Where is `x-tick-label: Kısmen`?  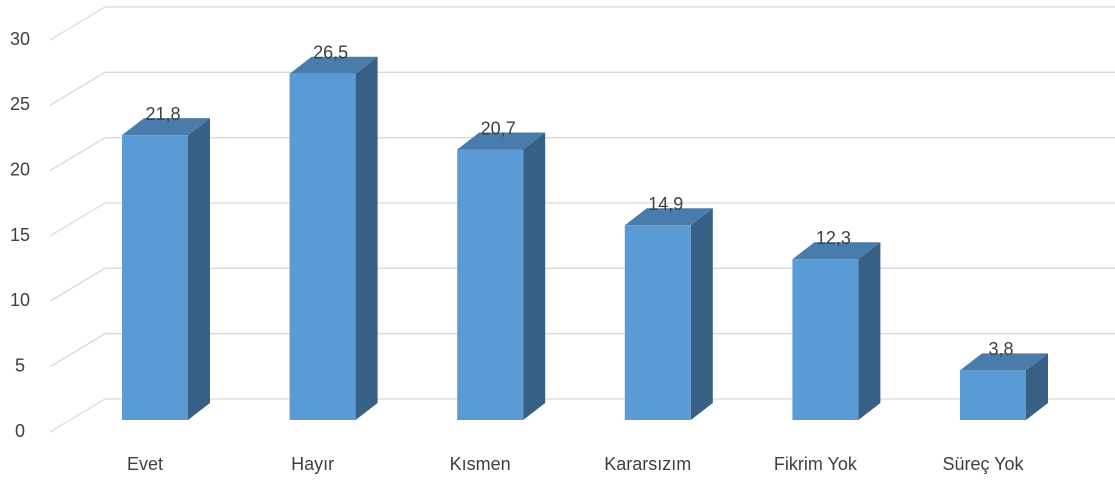 x-tick-label: Kısmen is located at coordinates (480, 464).